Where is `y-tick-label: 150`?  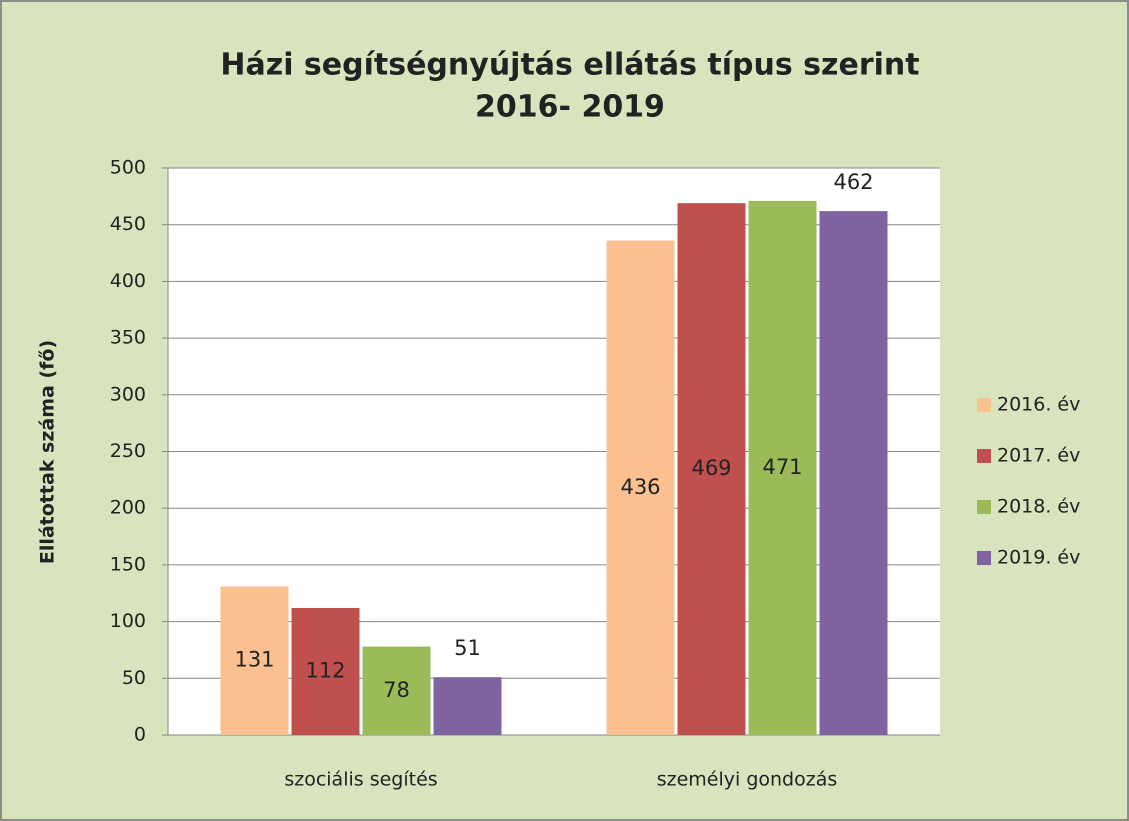 y-tick-label: 150 is located at coordinates (128, 564).